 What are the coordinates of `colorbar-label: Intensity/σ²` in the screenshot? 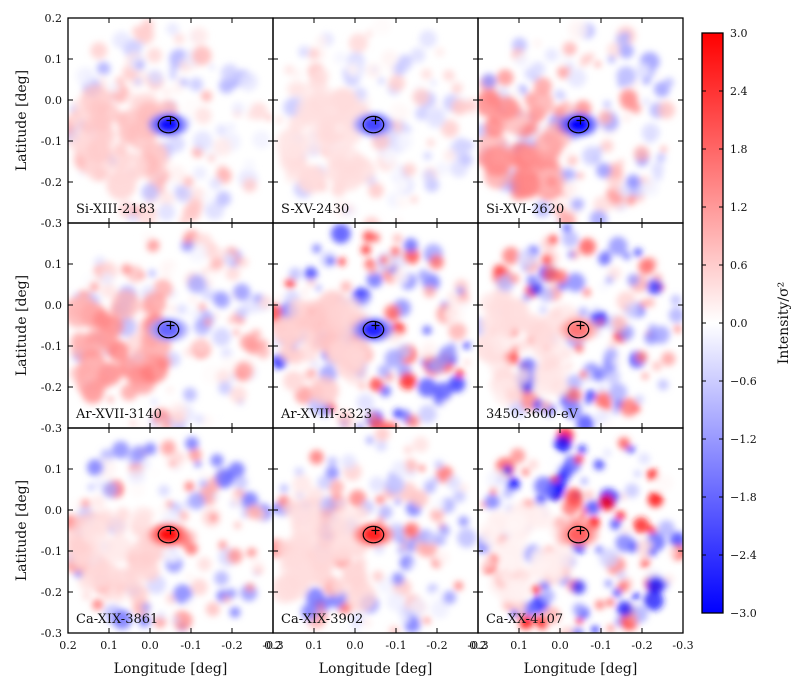 It's located at (784, 323).